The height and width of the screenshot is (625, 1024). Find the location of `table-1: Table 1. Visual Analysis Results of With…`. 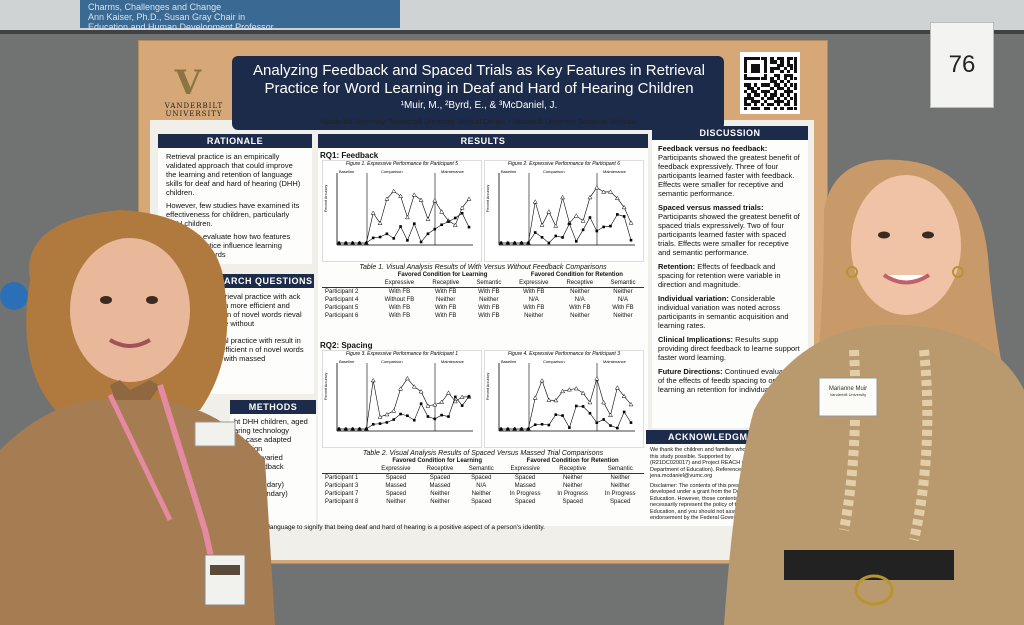

table-1: Table 1. Visual Analysis Results of With… is located at coordinates (483, 292).